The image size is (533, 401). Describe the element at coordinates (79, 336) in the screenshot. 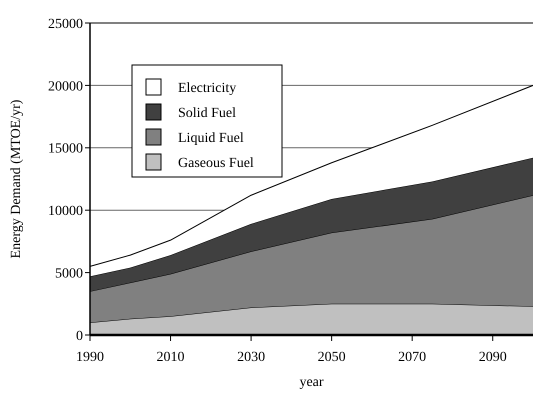

I see `y-tick-label: 0` at that location.